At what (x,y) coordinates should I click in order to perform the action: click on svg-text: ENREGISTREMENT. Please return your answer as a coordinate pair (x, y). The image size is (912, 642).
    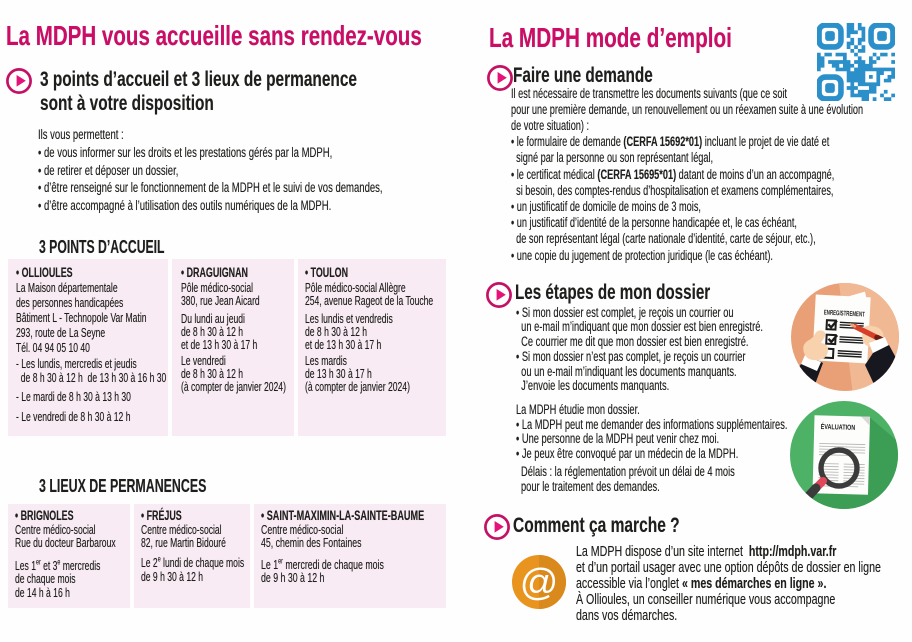
    Looking at the image, I should click on (845, 313).